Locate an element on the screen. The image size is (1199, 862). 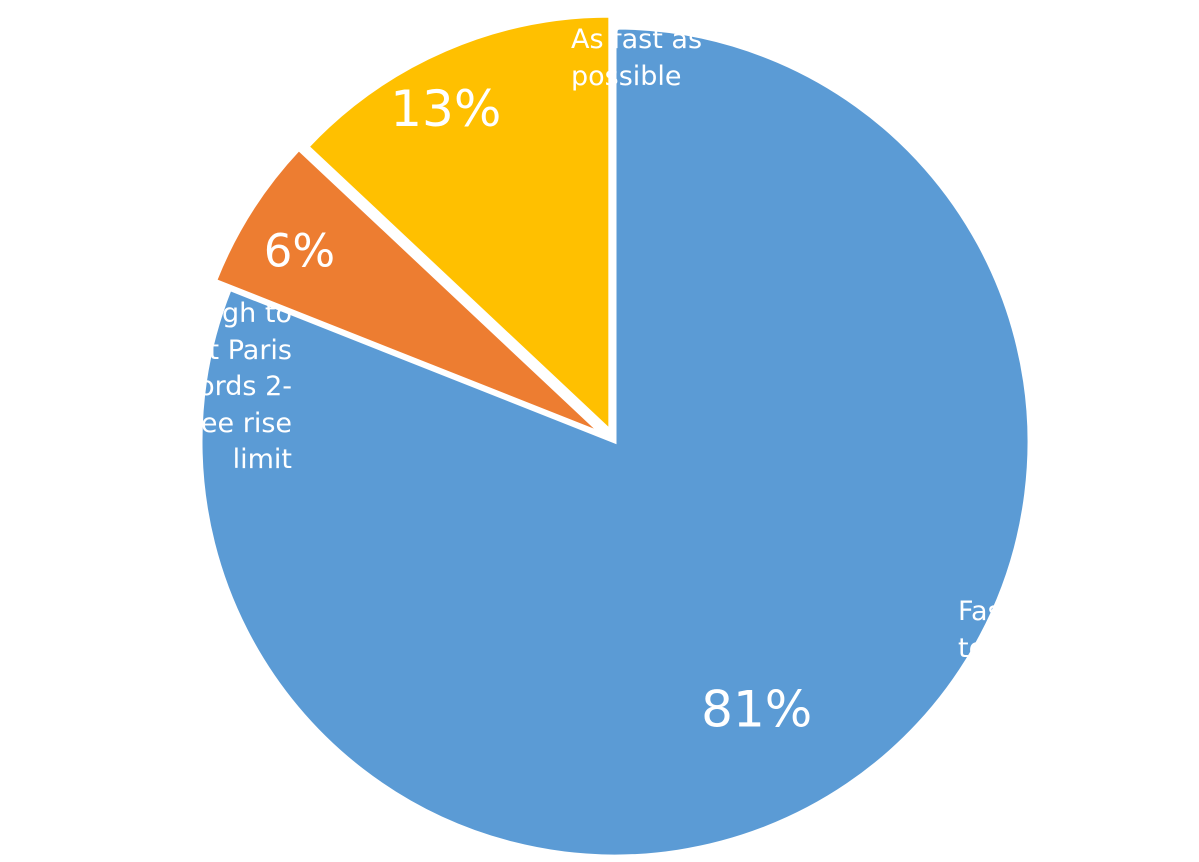
data-label-81: 81% is located at coordinates (756, 709).